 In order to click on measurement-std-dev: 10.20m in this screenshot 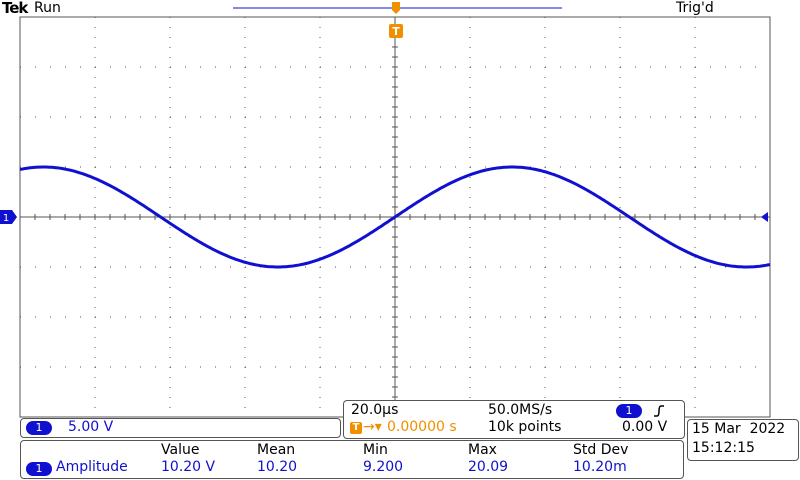, I will do `click(600, 467)`.